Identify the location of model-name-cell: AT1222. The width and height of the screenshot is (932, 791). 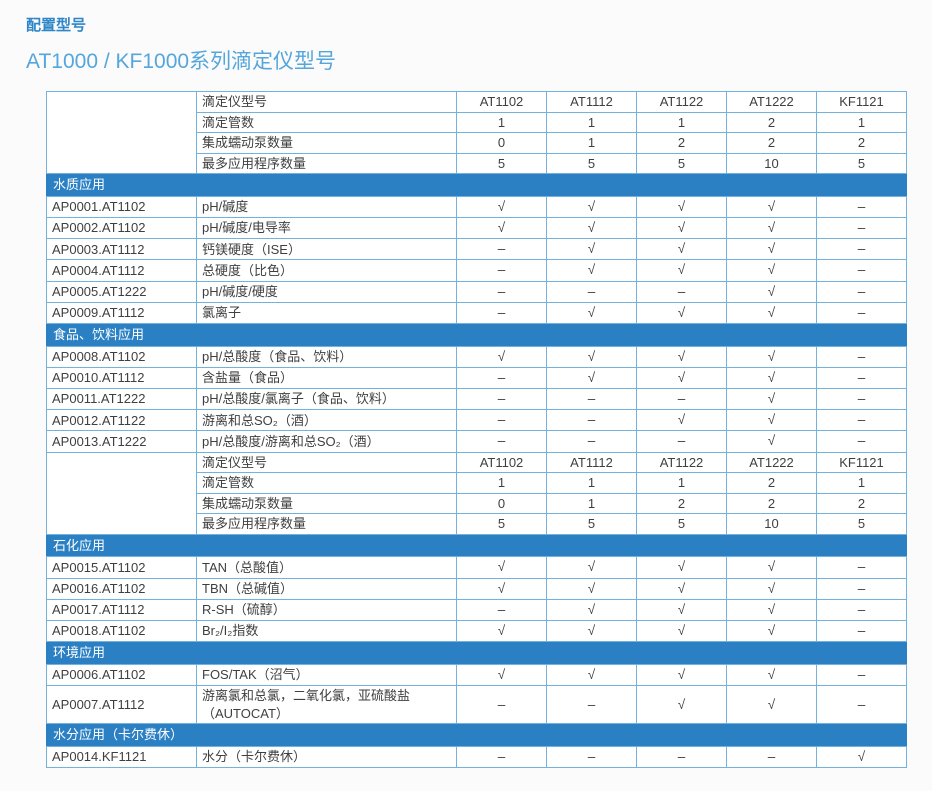
(771, 102).